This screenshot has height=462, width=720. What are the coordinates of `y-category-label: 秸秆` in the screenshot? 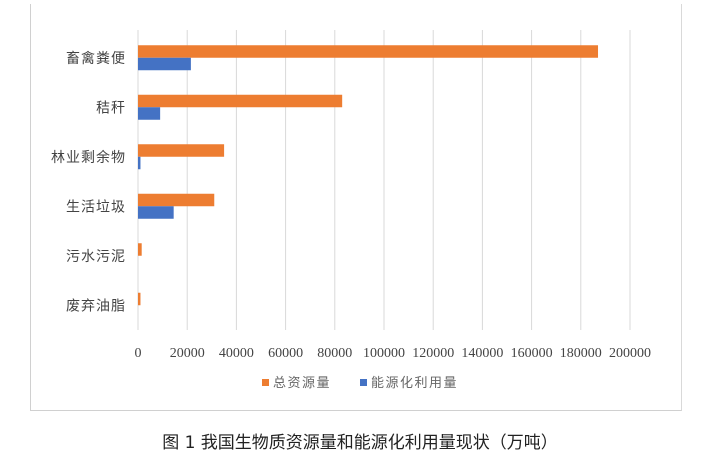 It's located at (111, 108).